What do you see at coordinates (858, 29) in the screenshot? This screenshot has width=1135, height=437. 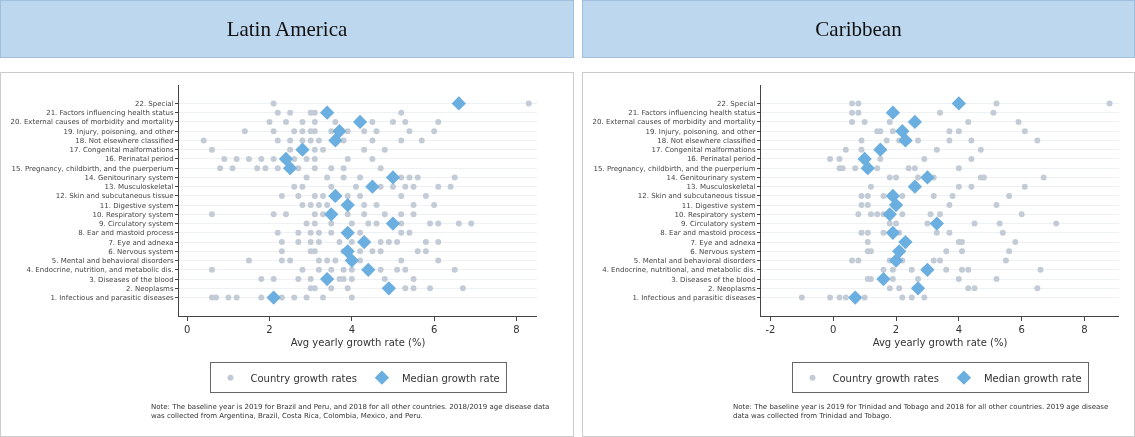 I see `chart-title: Caribbean` at bounding box center [858, 29].